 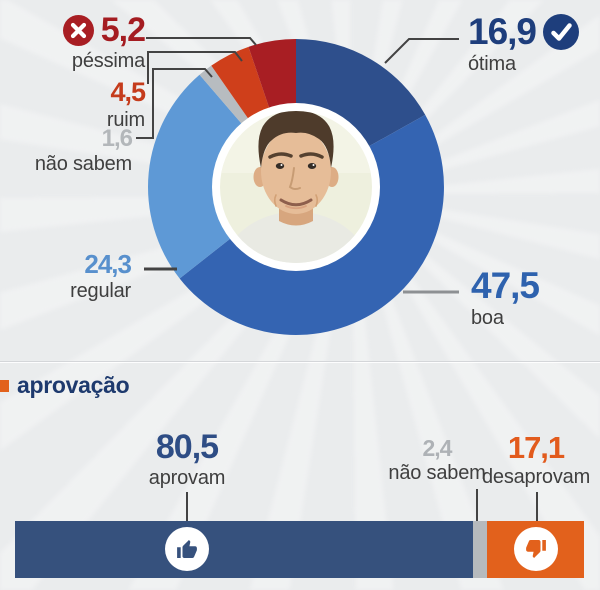 I want to click on label-regular: 24,3 regular, so click(x=101, y=275).